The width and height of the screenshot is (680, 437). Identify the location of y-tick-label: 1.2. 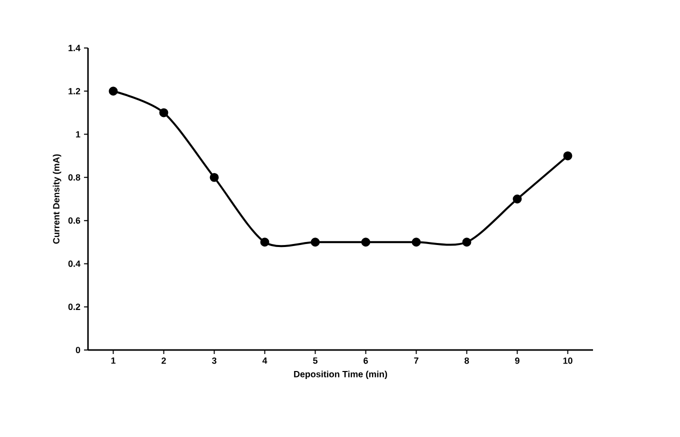
(74, 91).